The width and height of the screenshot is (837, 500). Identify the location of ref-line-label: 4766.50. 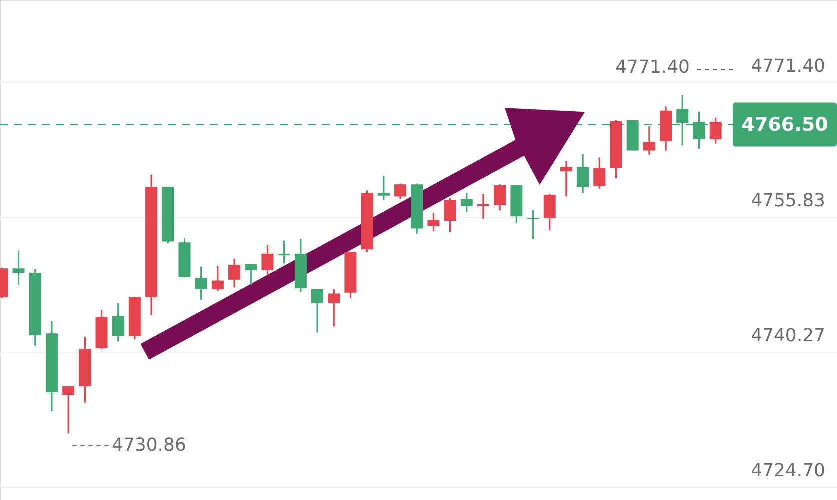
(785, 125).